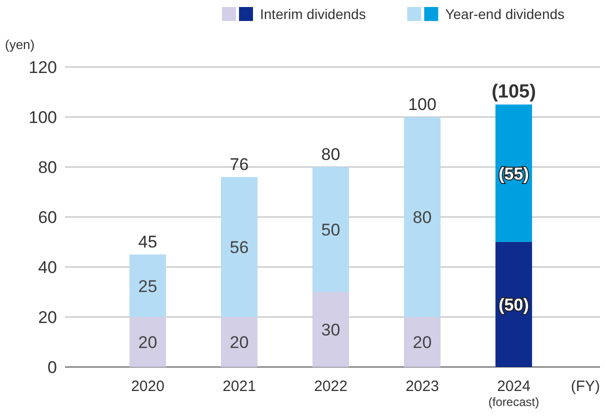  What do you see at coordinates (47, 217) in the screenshot?
I see `y-tick-label: 60` at bounding box center [47, 217].